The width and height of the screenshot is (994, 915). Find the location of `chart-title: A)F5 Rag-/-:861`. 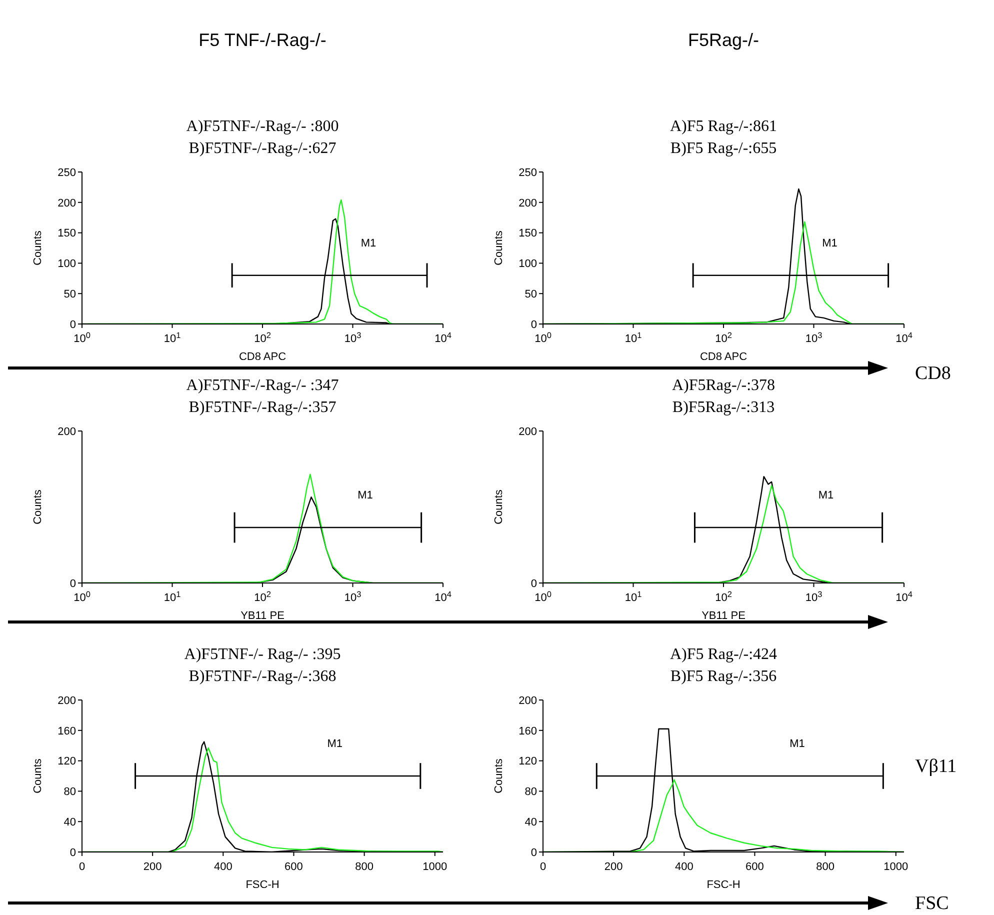

chart-title: A)F5 Rag-/-:861 is located at coordinates (723, 127).